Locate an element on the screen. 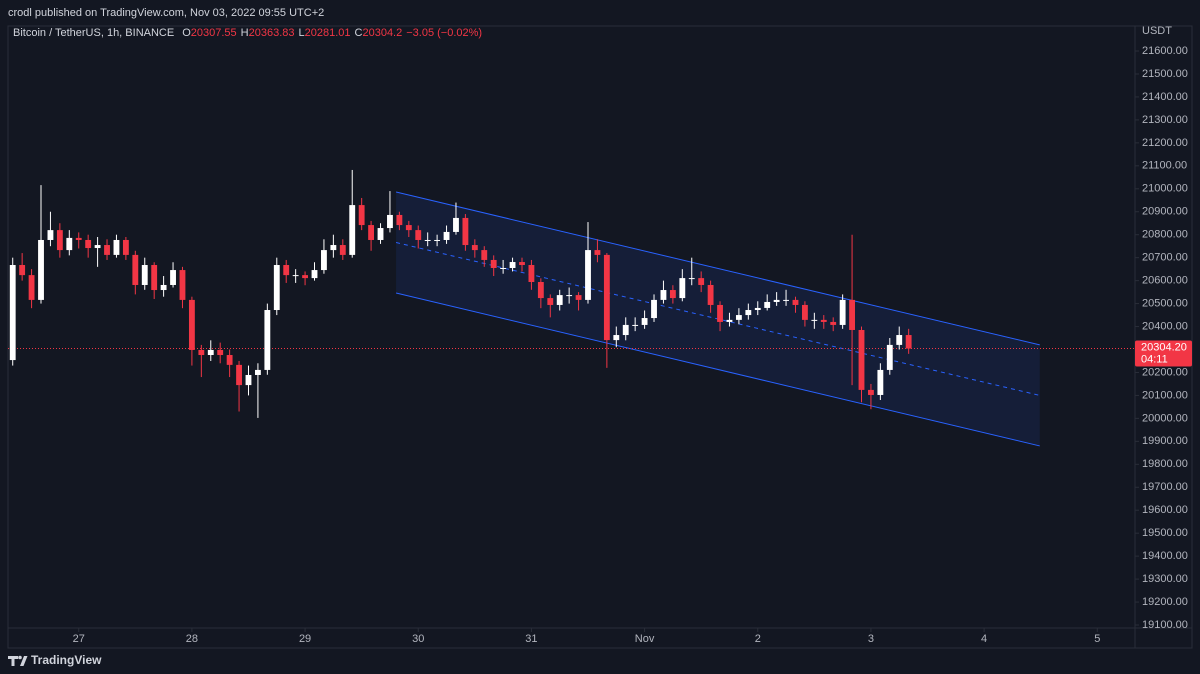 The image size is (1200, 674). y-tick-label: 19100.00 is located at coordinates (1165, 625).